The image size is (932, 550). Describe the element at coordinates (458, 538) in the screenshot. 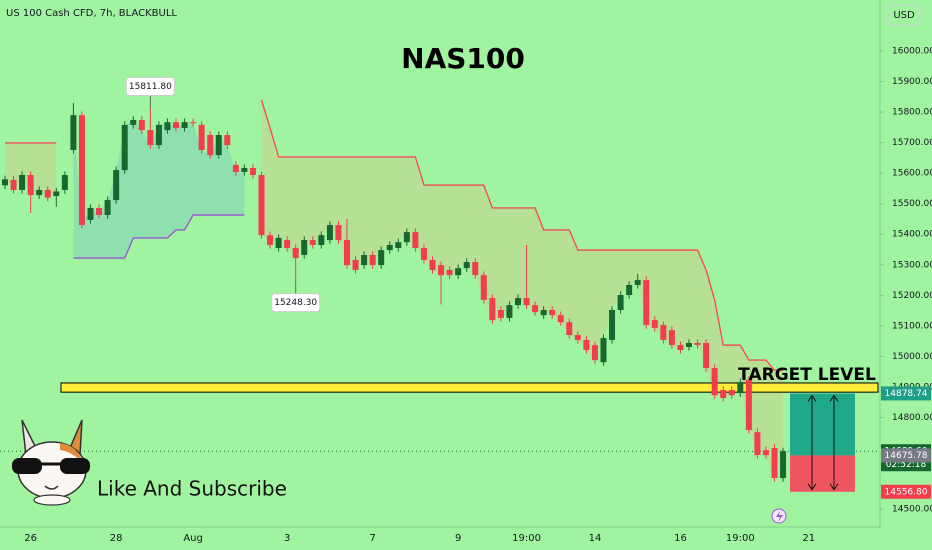

I see `x-tick-label: 9` at that location.